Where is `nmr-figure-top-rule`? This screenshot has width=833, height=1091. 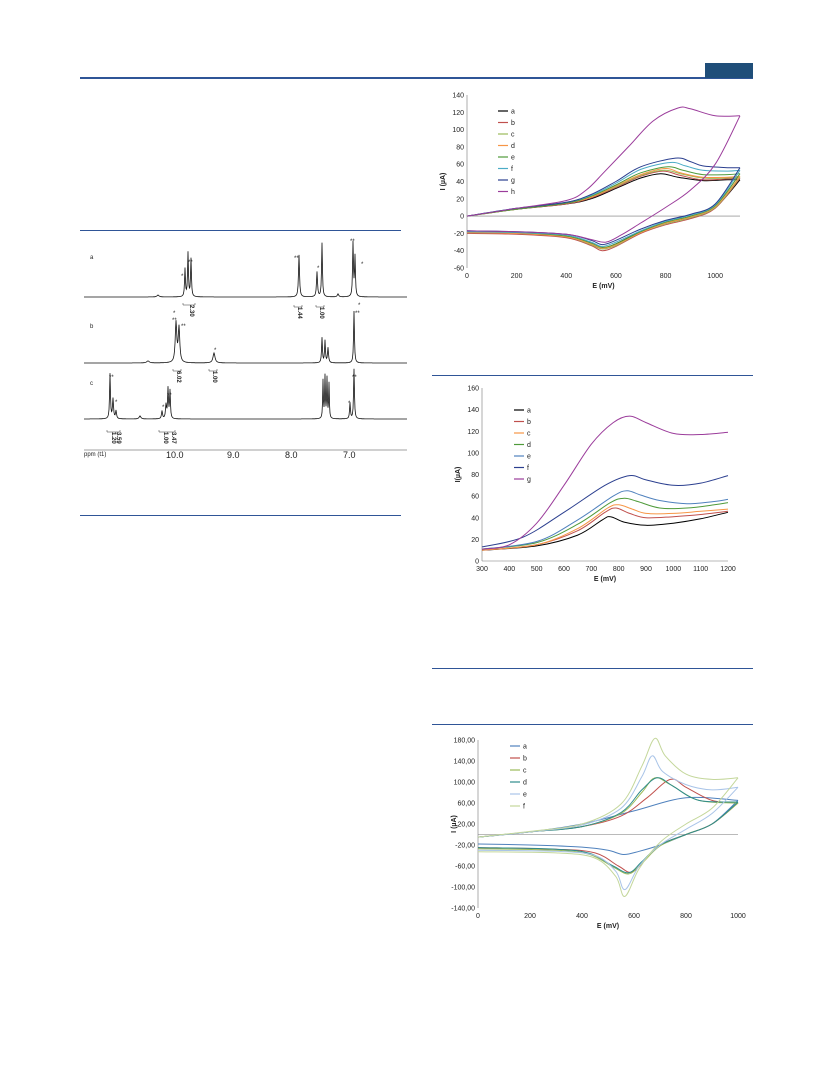
nmr-figure-top-rule is located at coordinates (240, 230).